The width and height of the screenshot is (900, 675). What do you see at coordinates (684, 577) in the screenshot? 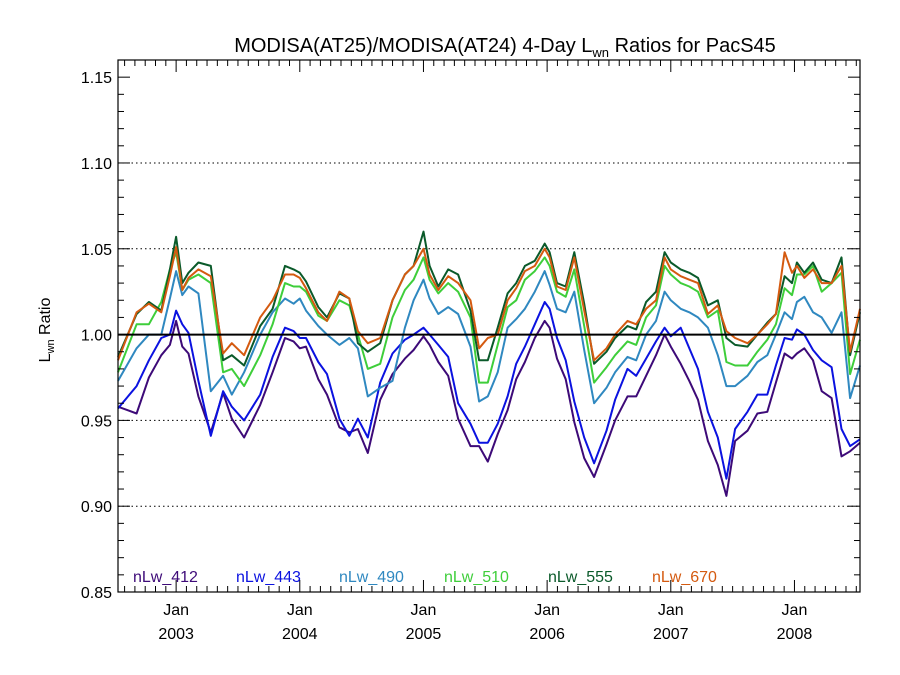
I see `legend-entry-nLw_670: nLw_670` at bounding box center [684, 577].